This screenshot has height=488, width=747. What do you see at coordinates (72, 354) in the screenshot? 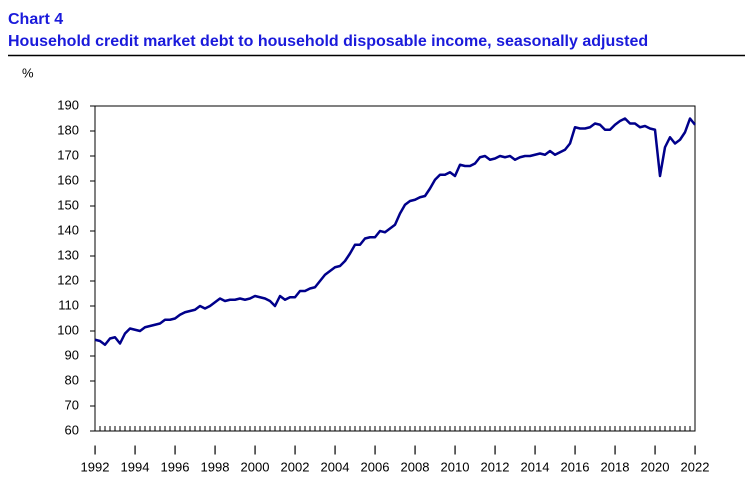
I see `y-tick-label: 90` at bounding box center [72, 354].